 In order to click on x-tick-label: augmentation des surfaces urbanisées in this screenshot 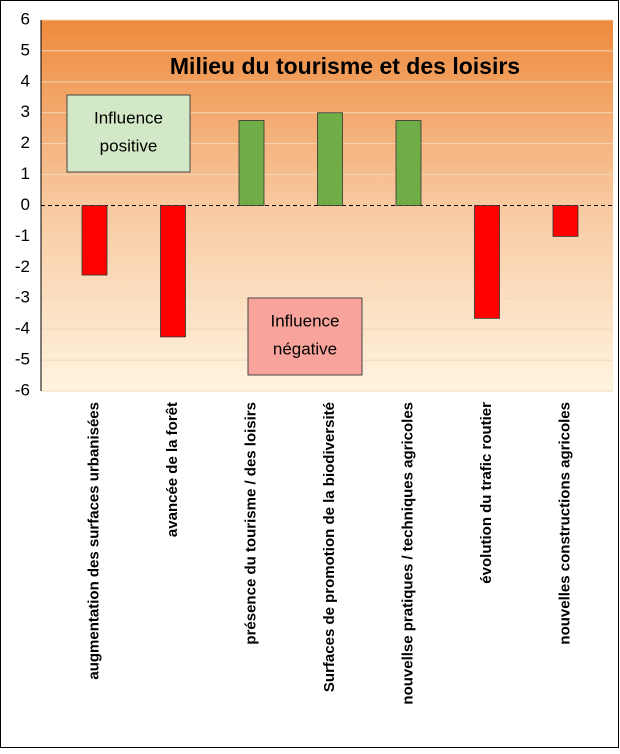, I will do `click(93, 541)`.